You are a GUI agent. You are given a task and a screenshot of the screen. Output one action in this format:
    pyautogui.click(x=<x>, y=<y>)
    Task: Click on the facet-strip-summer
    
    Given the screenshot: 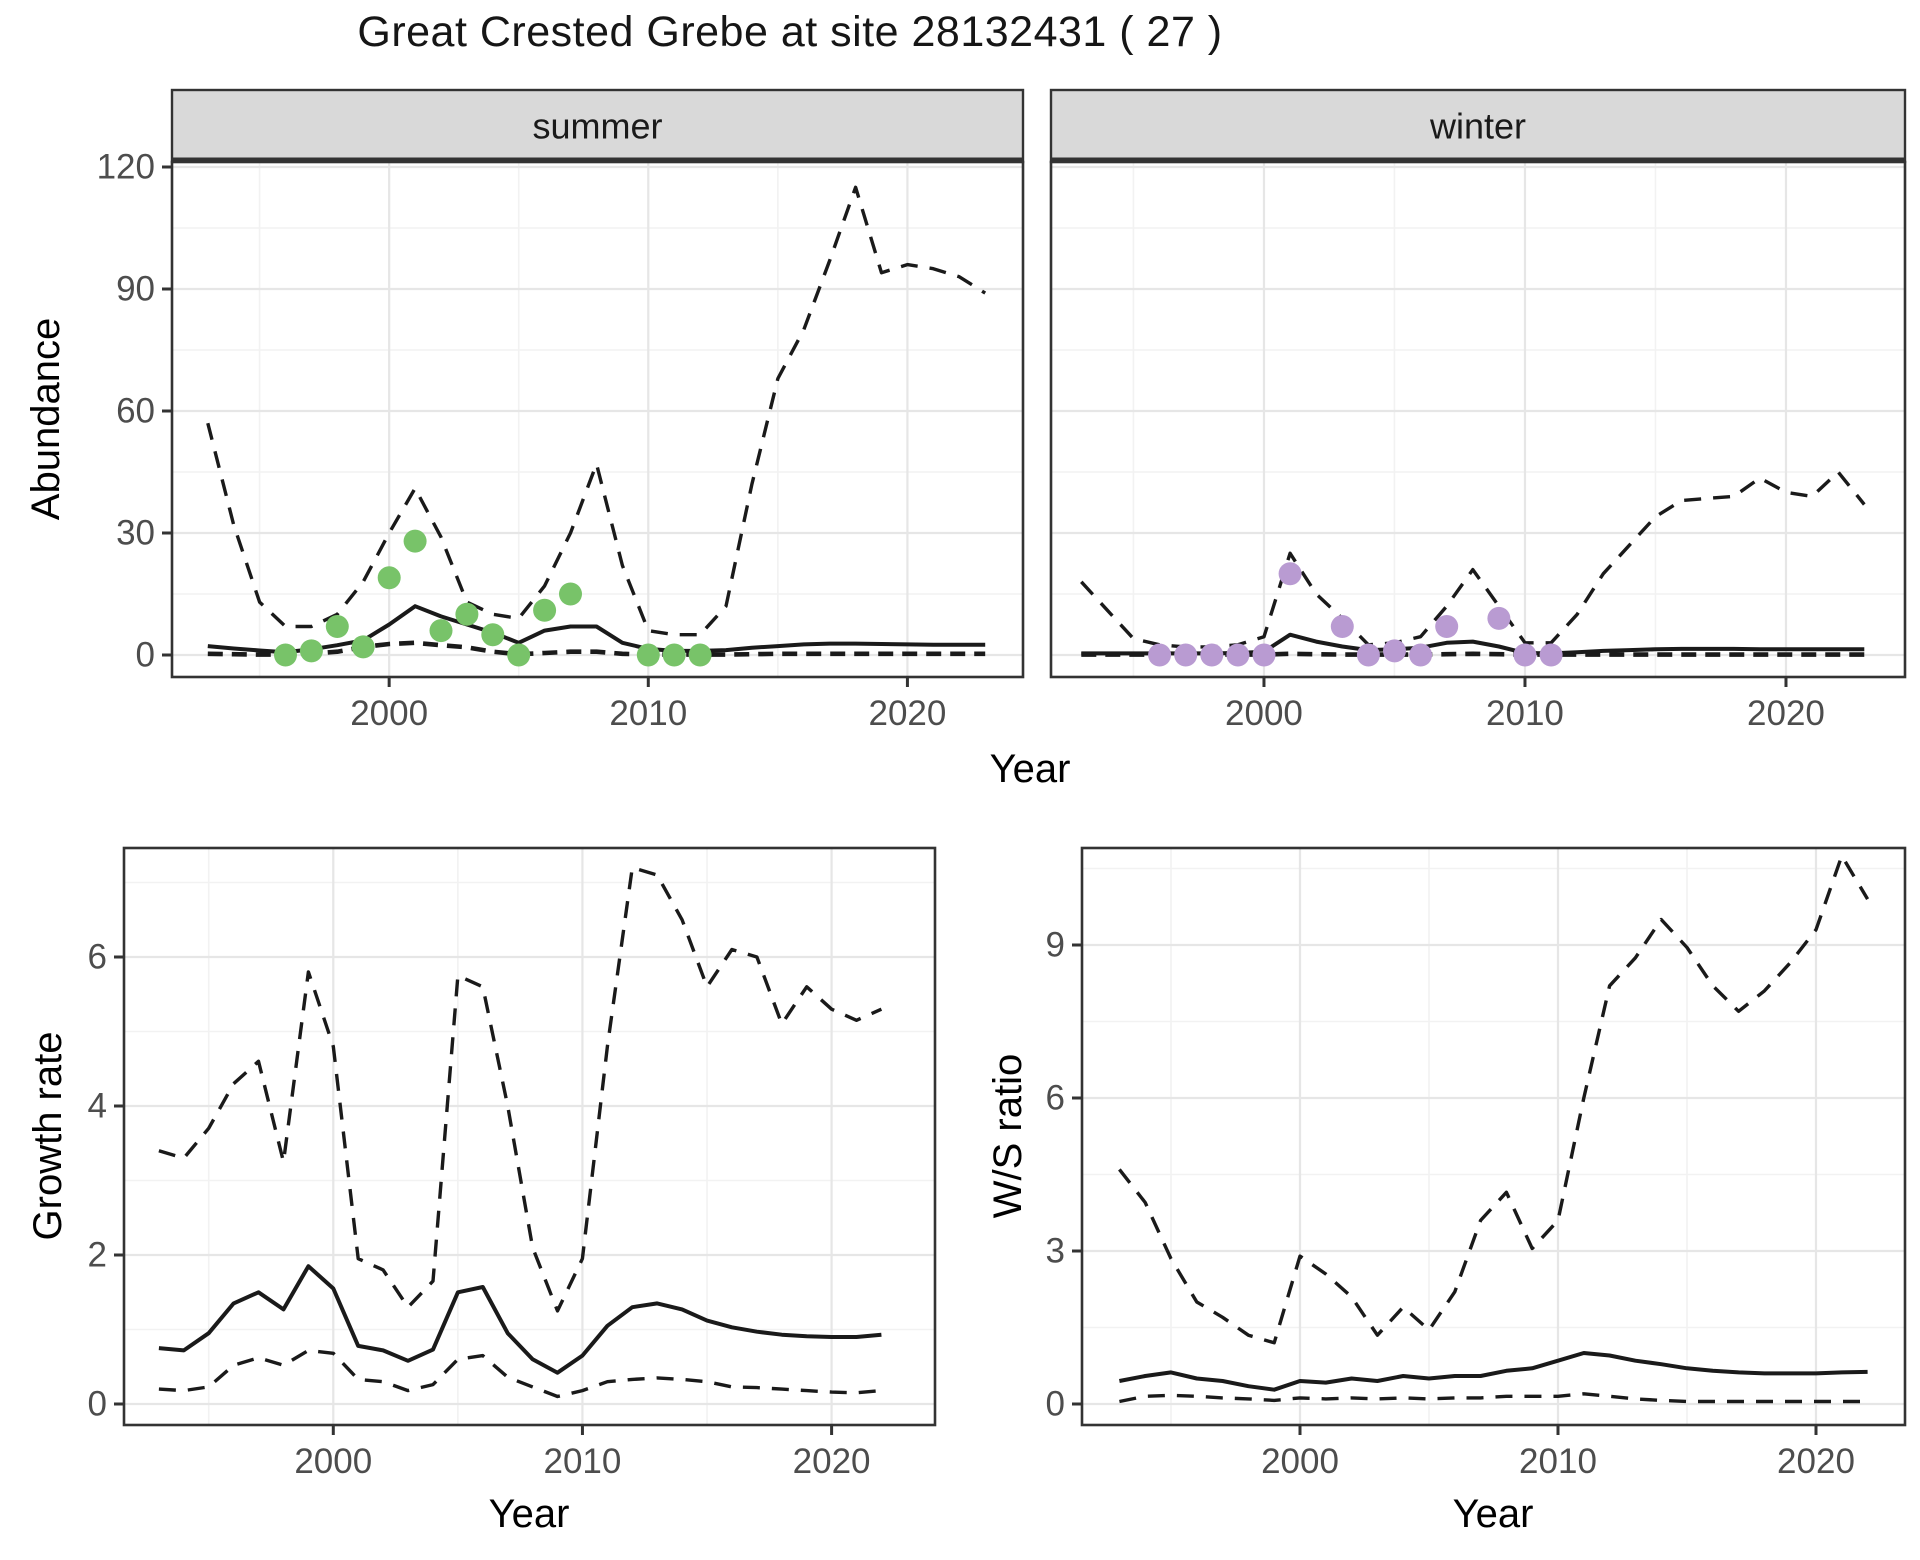 What is the action you would take?
    pyautogui.click(x=597, y=126)
    